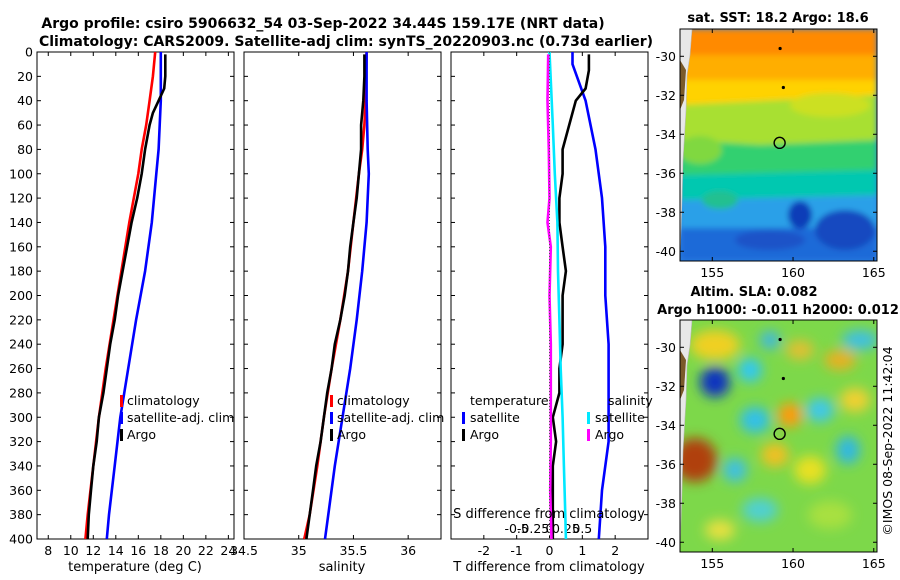 The height and width of the screenshot is (580, 900). I want to click on y-tick-label: 260, so click(21, 368).